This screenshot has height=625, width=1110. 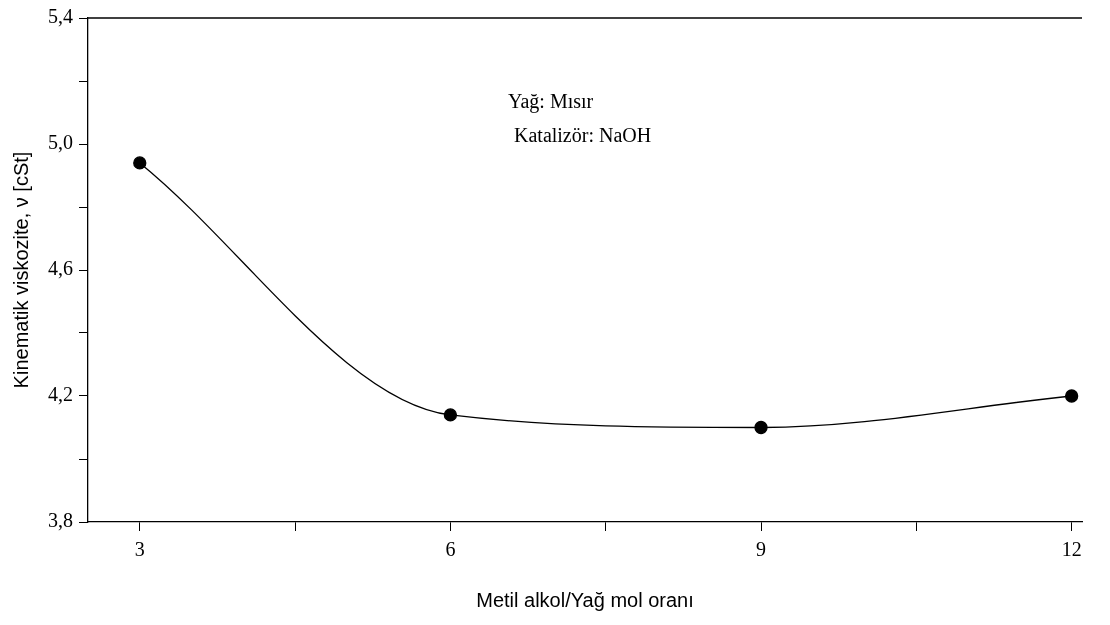 What do you see at coordinates (450, 549) in the screenshot?
I see `x-tick-label: 6` at bounding box center [450, 549].